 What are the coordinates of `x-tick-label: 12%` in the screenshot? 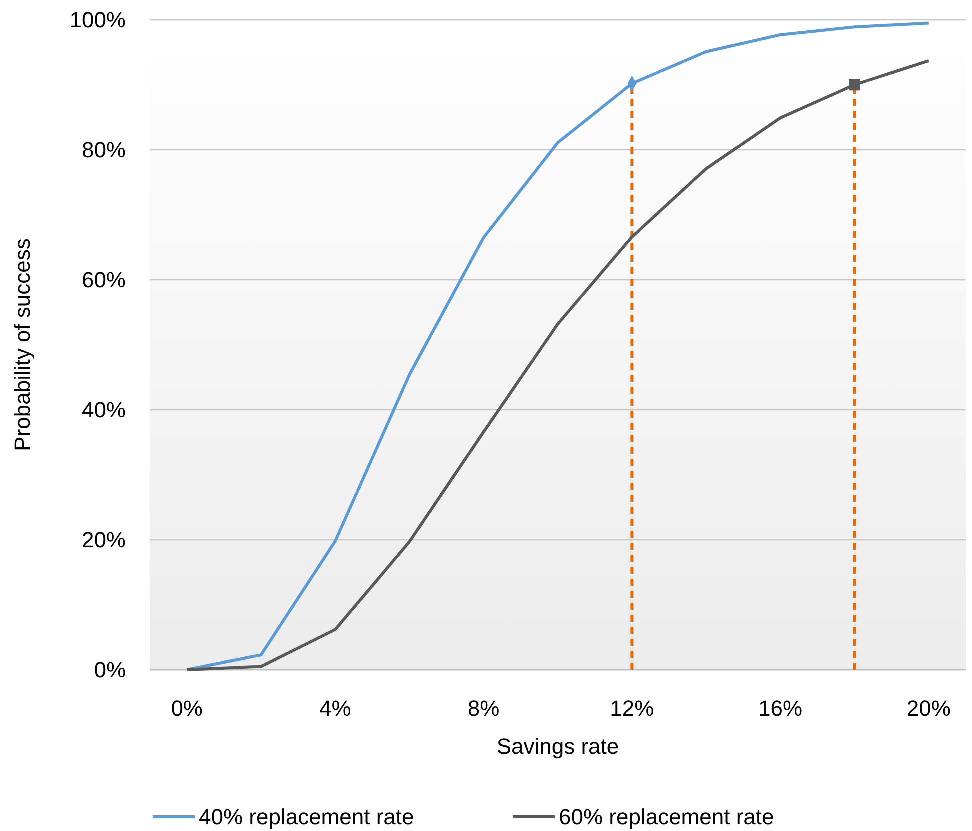 It's located at (632, 708).